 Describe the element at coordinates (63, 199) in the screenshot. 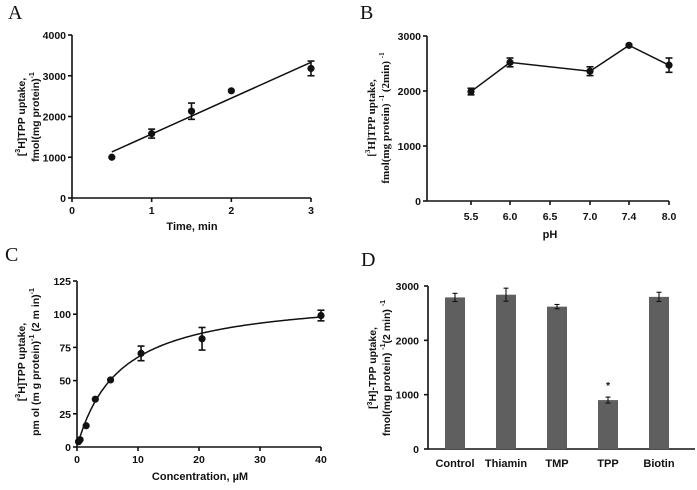

I see `panel-a-y-tick-label: 0` at that location.